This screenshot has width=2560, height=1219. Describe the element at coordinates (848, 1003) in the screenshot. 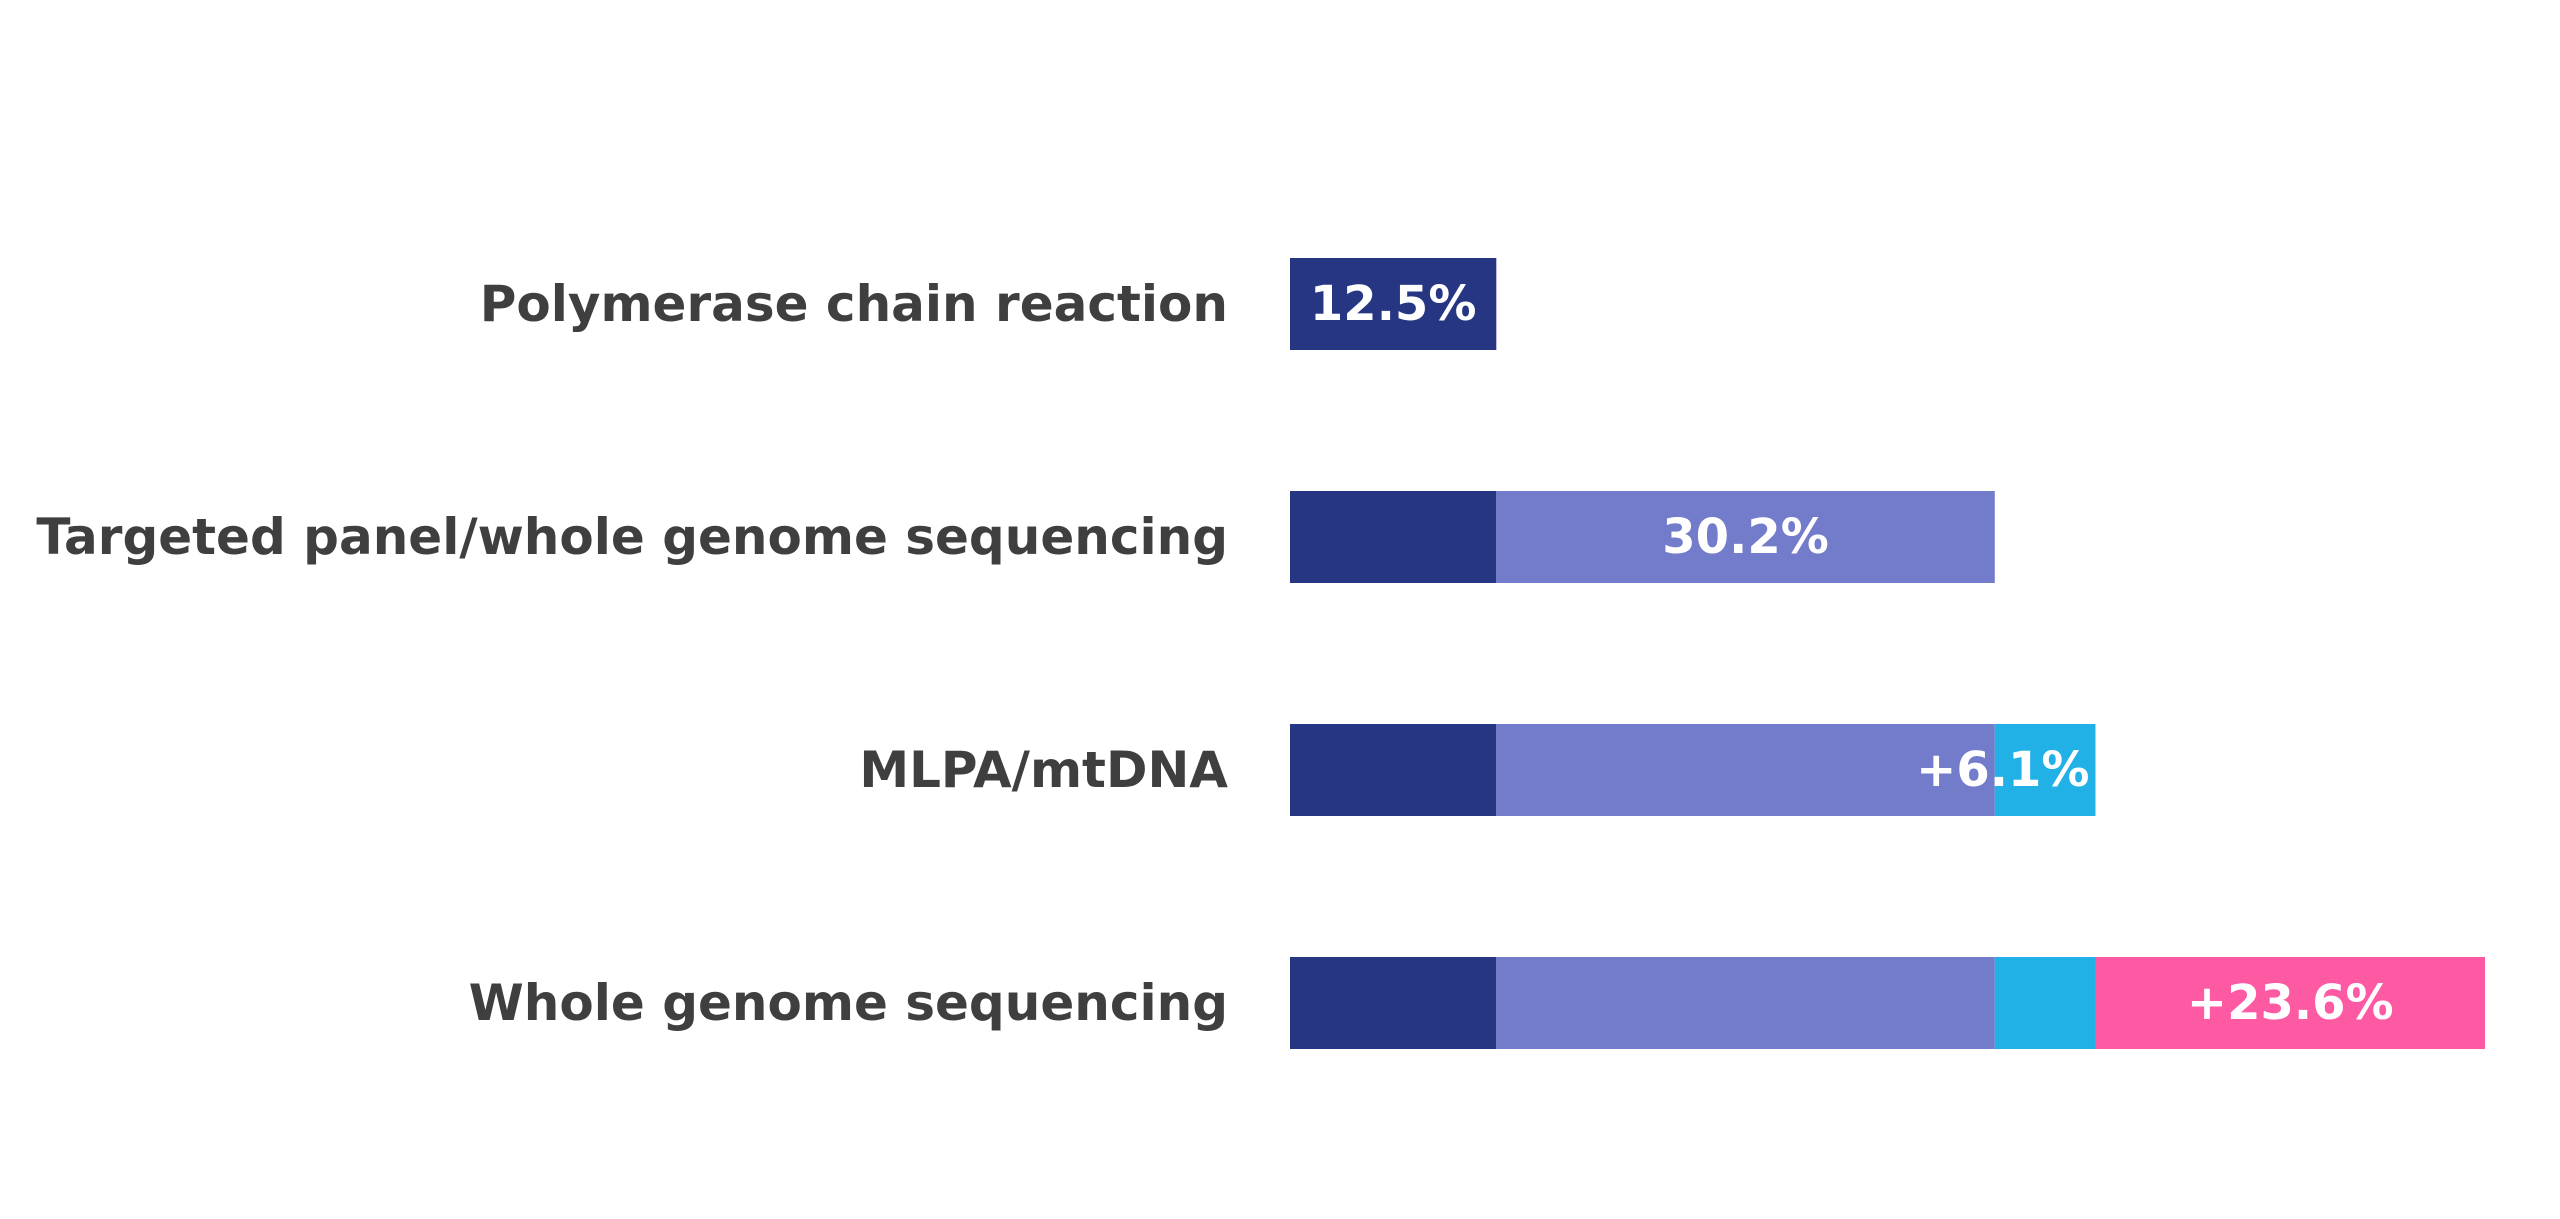

I see `category-label-whole-genome-sequencing: Whole genome sequencing` at that location.